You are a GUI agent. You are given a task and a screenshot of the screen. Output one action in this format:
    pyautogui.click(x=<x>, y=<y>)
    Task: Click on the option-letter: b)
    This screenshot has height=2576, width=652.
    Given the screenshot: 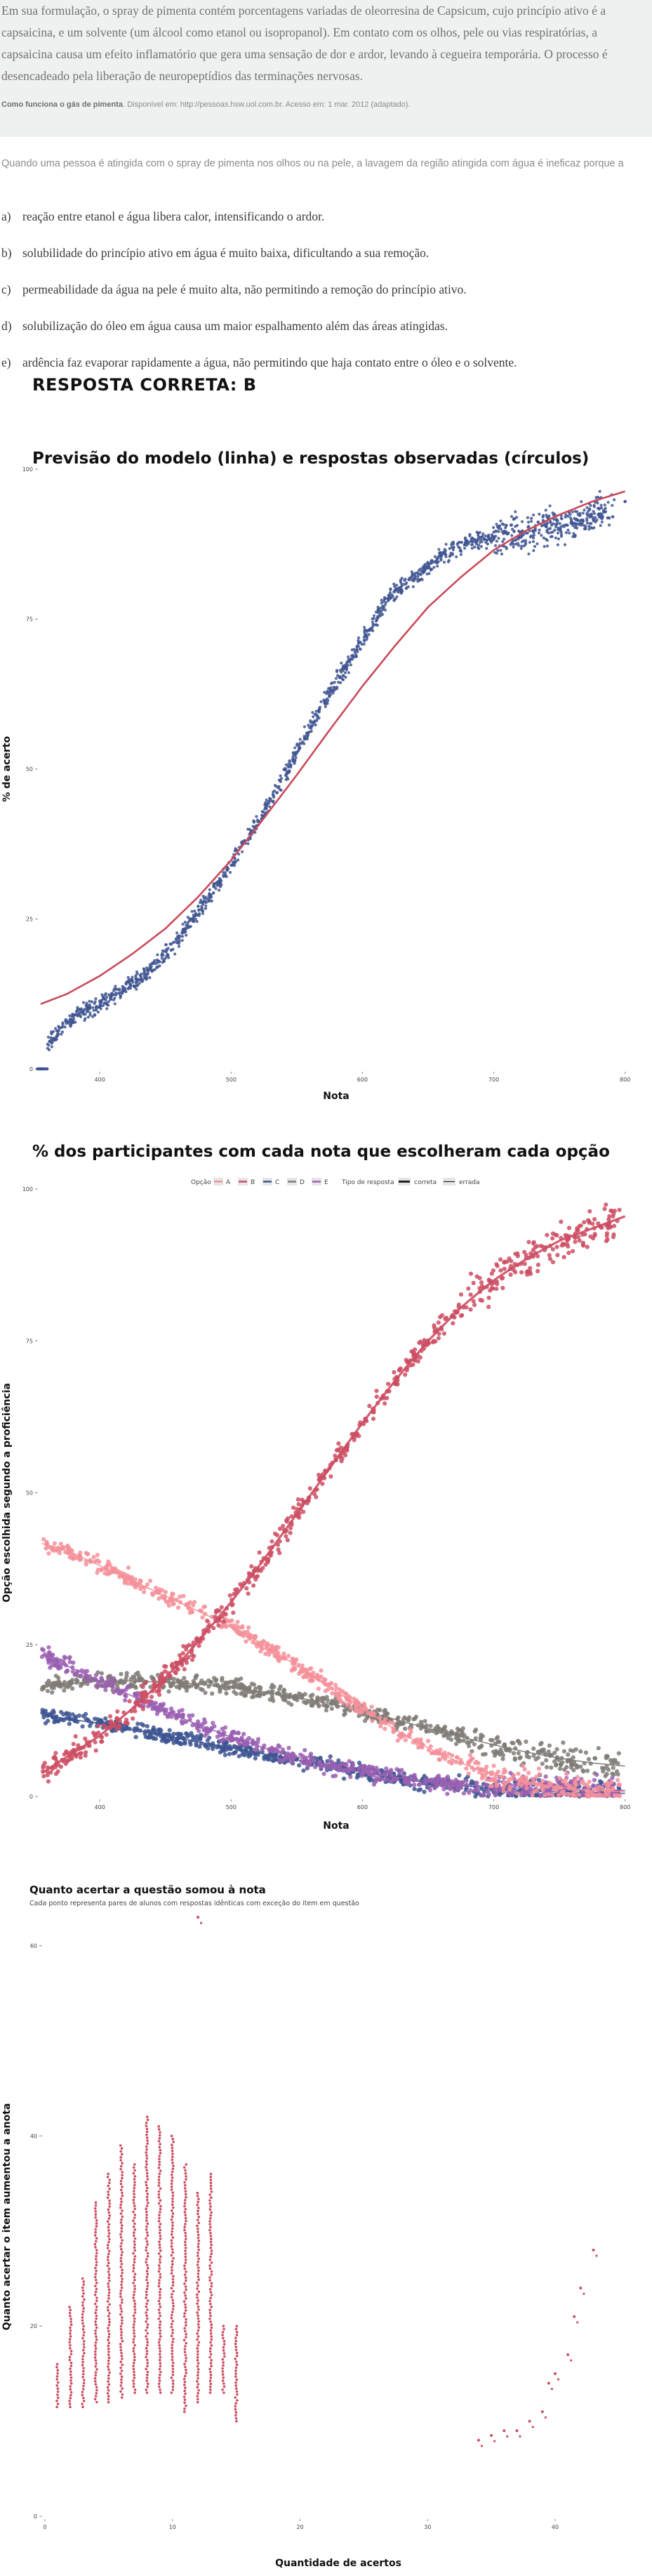 What is the action you would take?
    pyautogui.click(x=6, y=253)
    